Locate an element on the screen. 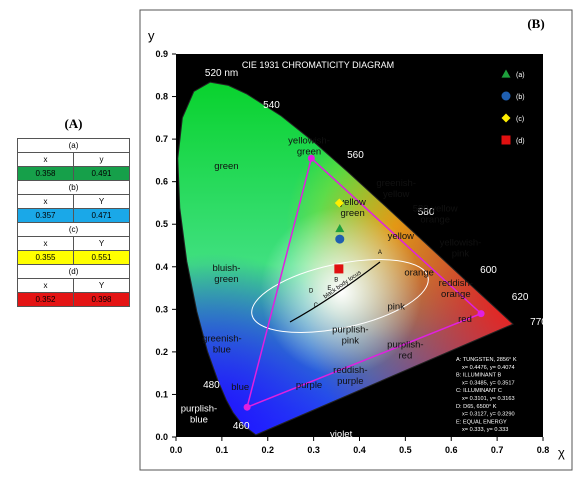 The width and height of the screenshot is (576, 478). wavelength-label: 620 is located at coordinates (520, 297).